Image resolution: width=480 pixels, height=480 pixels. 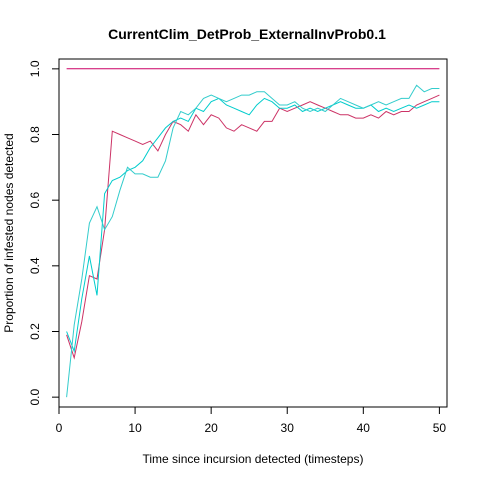 What do you see at coordinates (35, 134) in the screenshot?
I see `y-tick-label: 0.8` at bounding box center [35, 134].